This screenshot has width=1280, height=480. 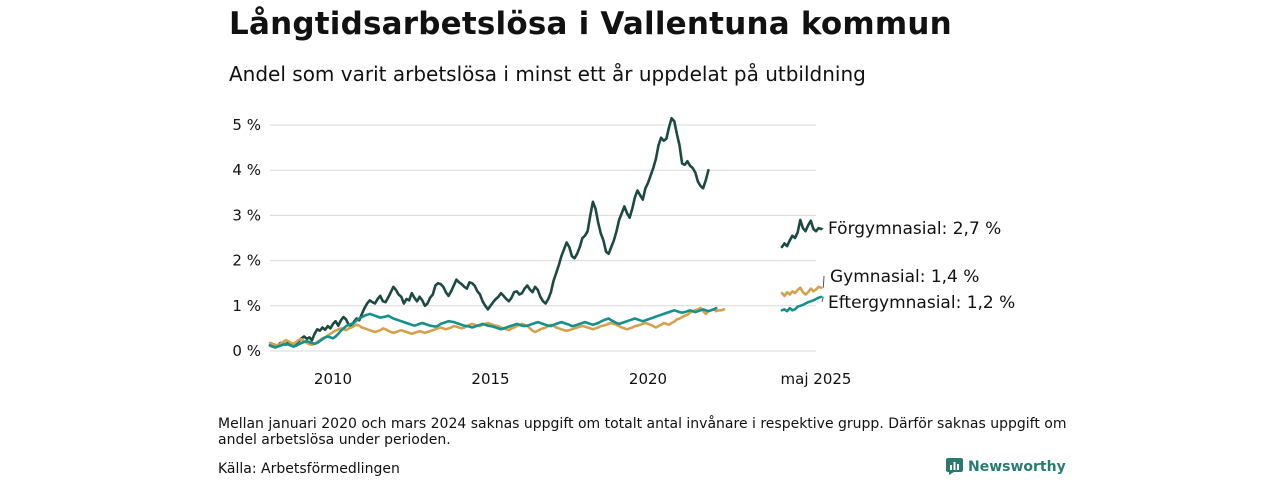 What do you see at coordinates (583, 379) in the screenshot?
I see `x-axis: 2010 2015 2020 maj 2025` at bounding box center [583, 379].